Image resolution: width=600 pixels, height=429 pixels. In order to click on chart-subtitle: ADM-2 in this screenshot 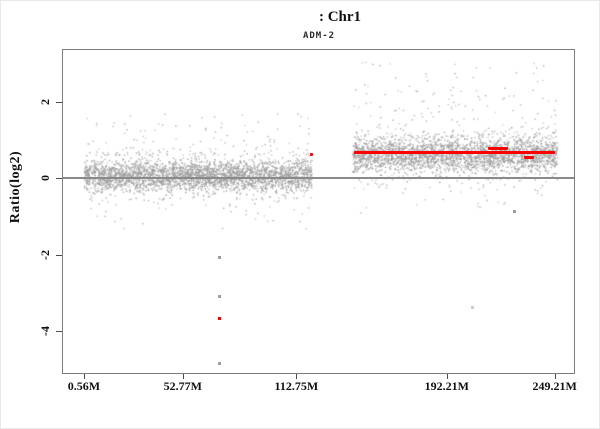, I will do `click(319, 36)`.